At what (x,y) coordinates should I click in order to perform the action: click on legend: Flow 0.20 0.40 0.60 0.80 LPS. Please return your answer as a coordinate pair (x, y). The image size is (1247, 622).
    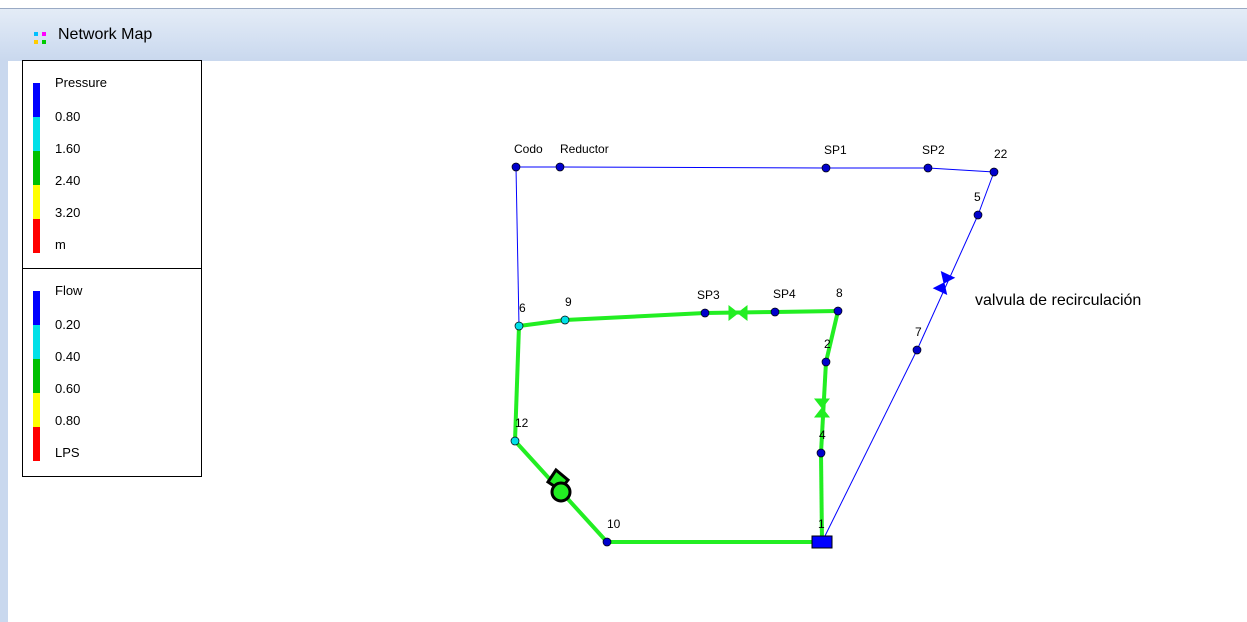
    Looking at the image, I should click on (112, 372).